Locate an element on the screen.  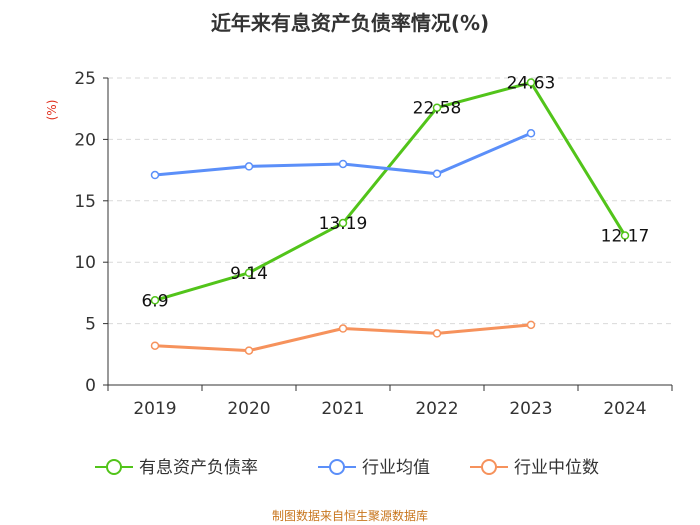
industry-average-legend-label: 行业均值 is located at coordinates (396, 468).